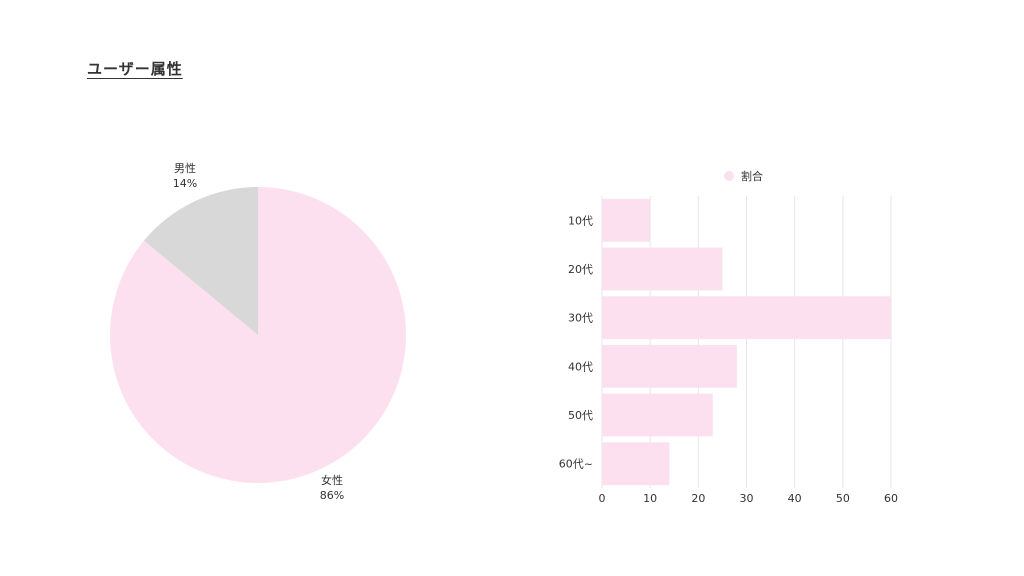 This screenshot has height=576, width=1024. I want to click on x-tick-label: 20, so click(698, 498).